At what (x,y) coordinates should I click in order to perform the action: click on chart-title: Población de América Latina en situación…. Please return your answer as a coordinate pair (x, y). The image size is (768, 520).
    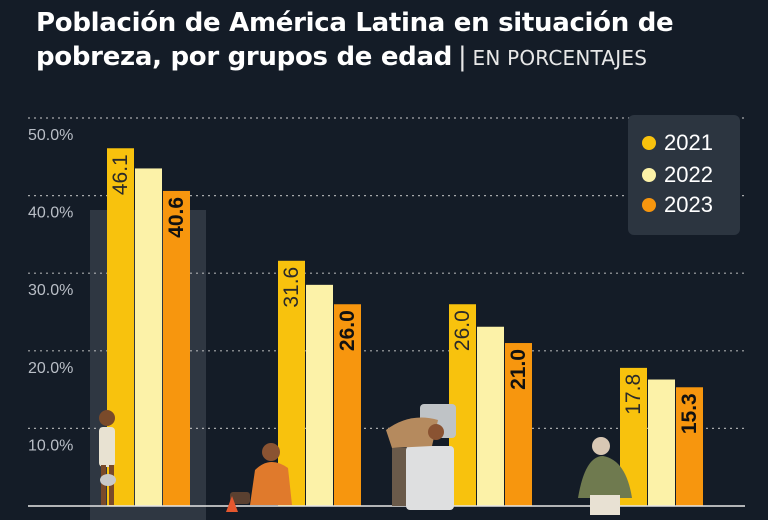
    Looking at the image, I should click on (396, 40).